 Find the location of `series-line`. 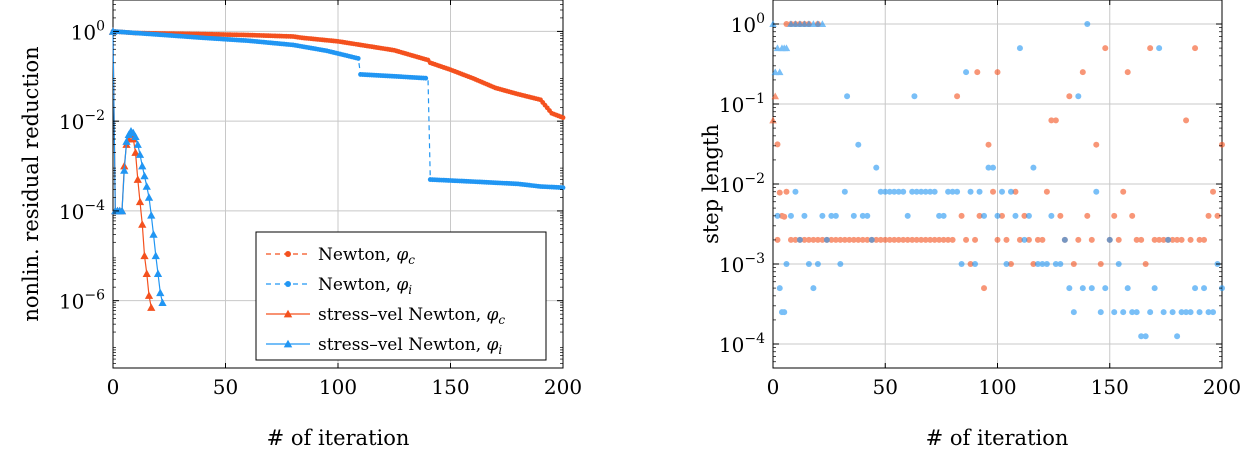

series-line is located at coordinates (138, 167).